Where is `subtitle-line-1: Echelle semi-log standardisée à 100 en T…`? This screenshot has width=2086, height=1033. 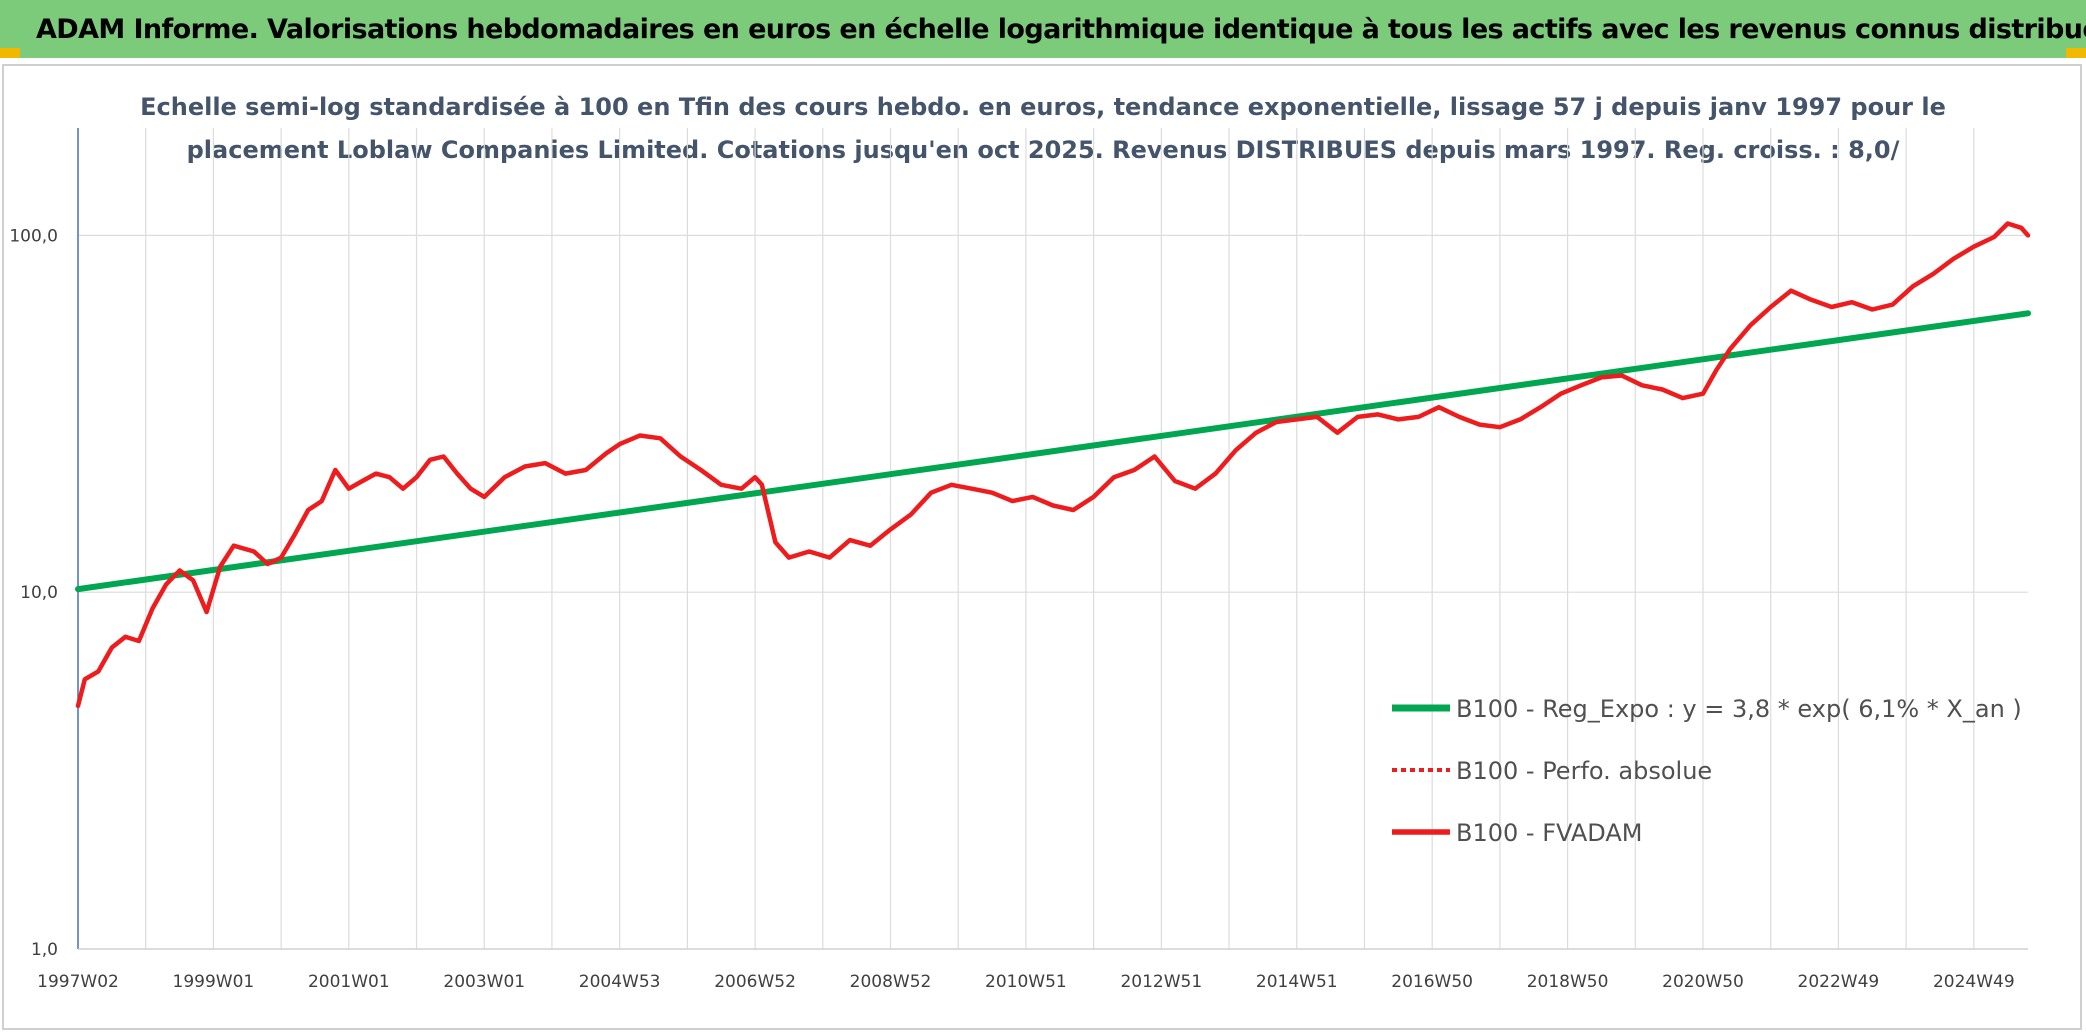
subtitle-line-1: Echelle semi-log standardisée à 100 en T… is located at coordinates (1043, 107).